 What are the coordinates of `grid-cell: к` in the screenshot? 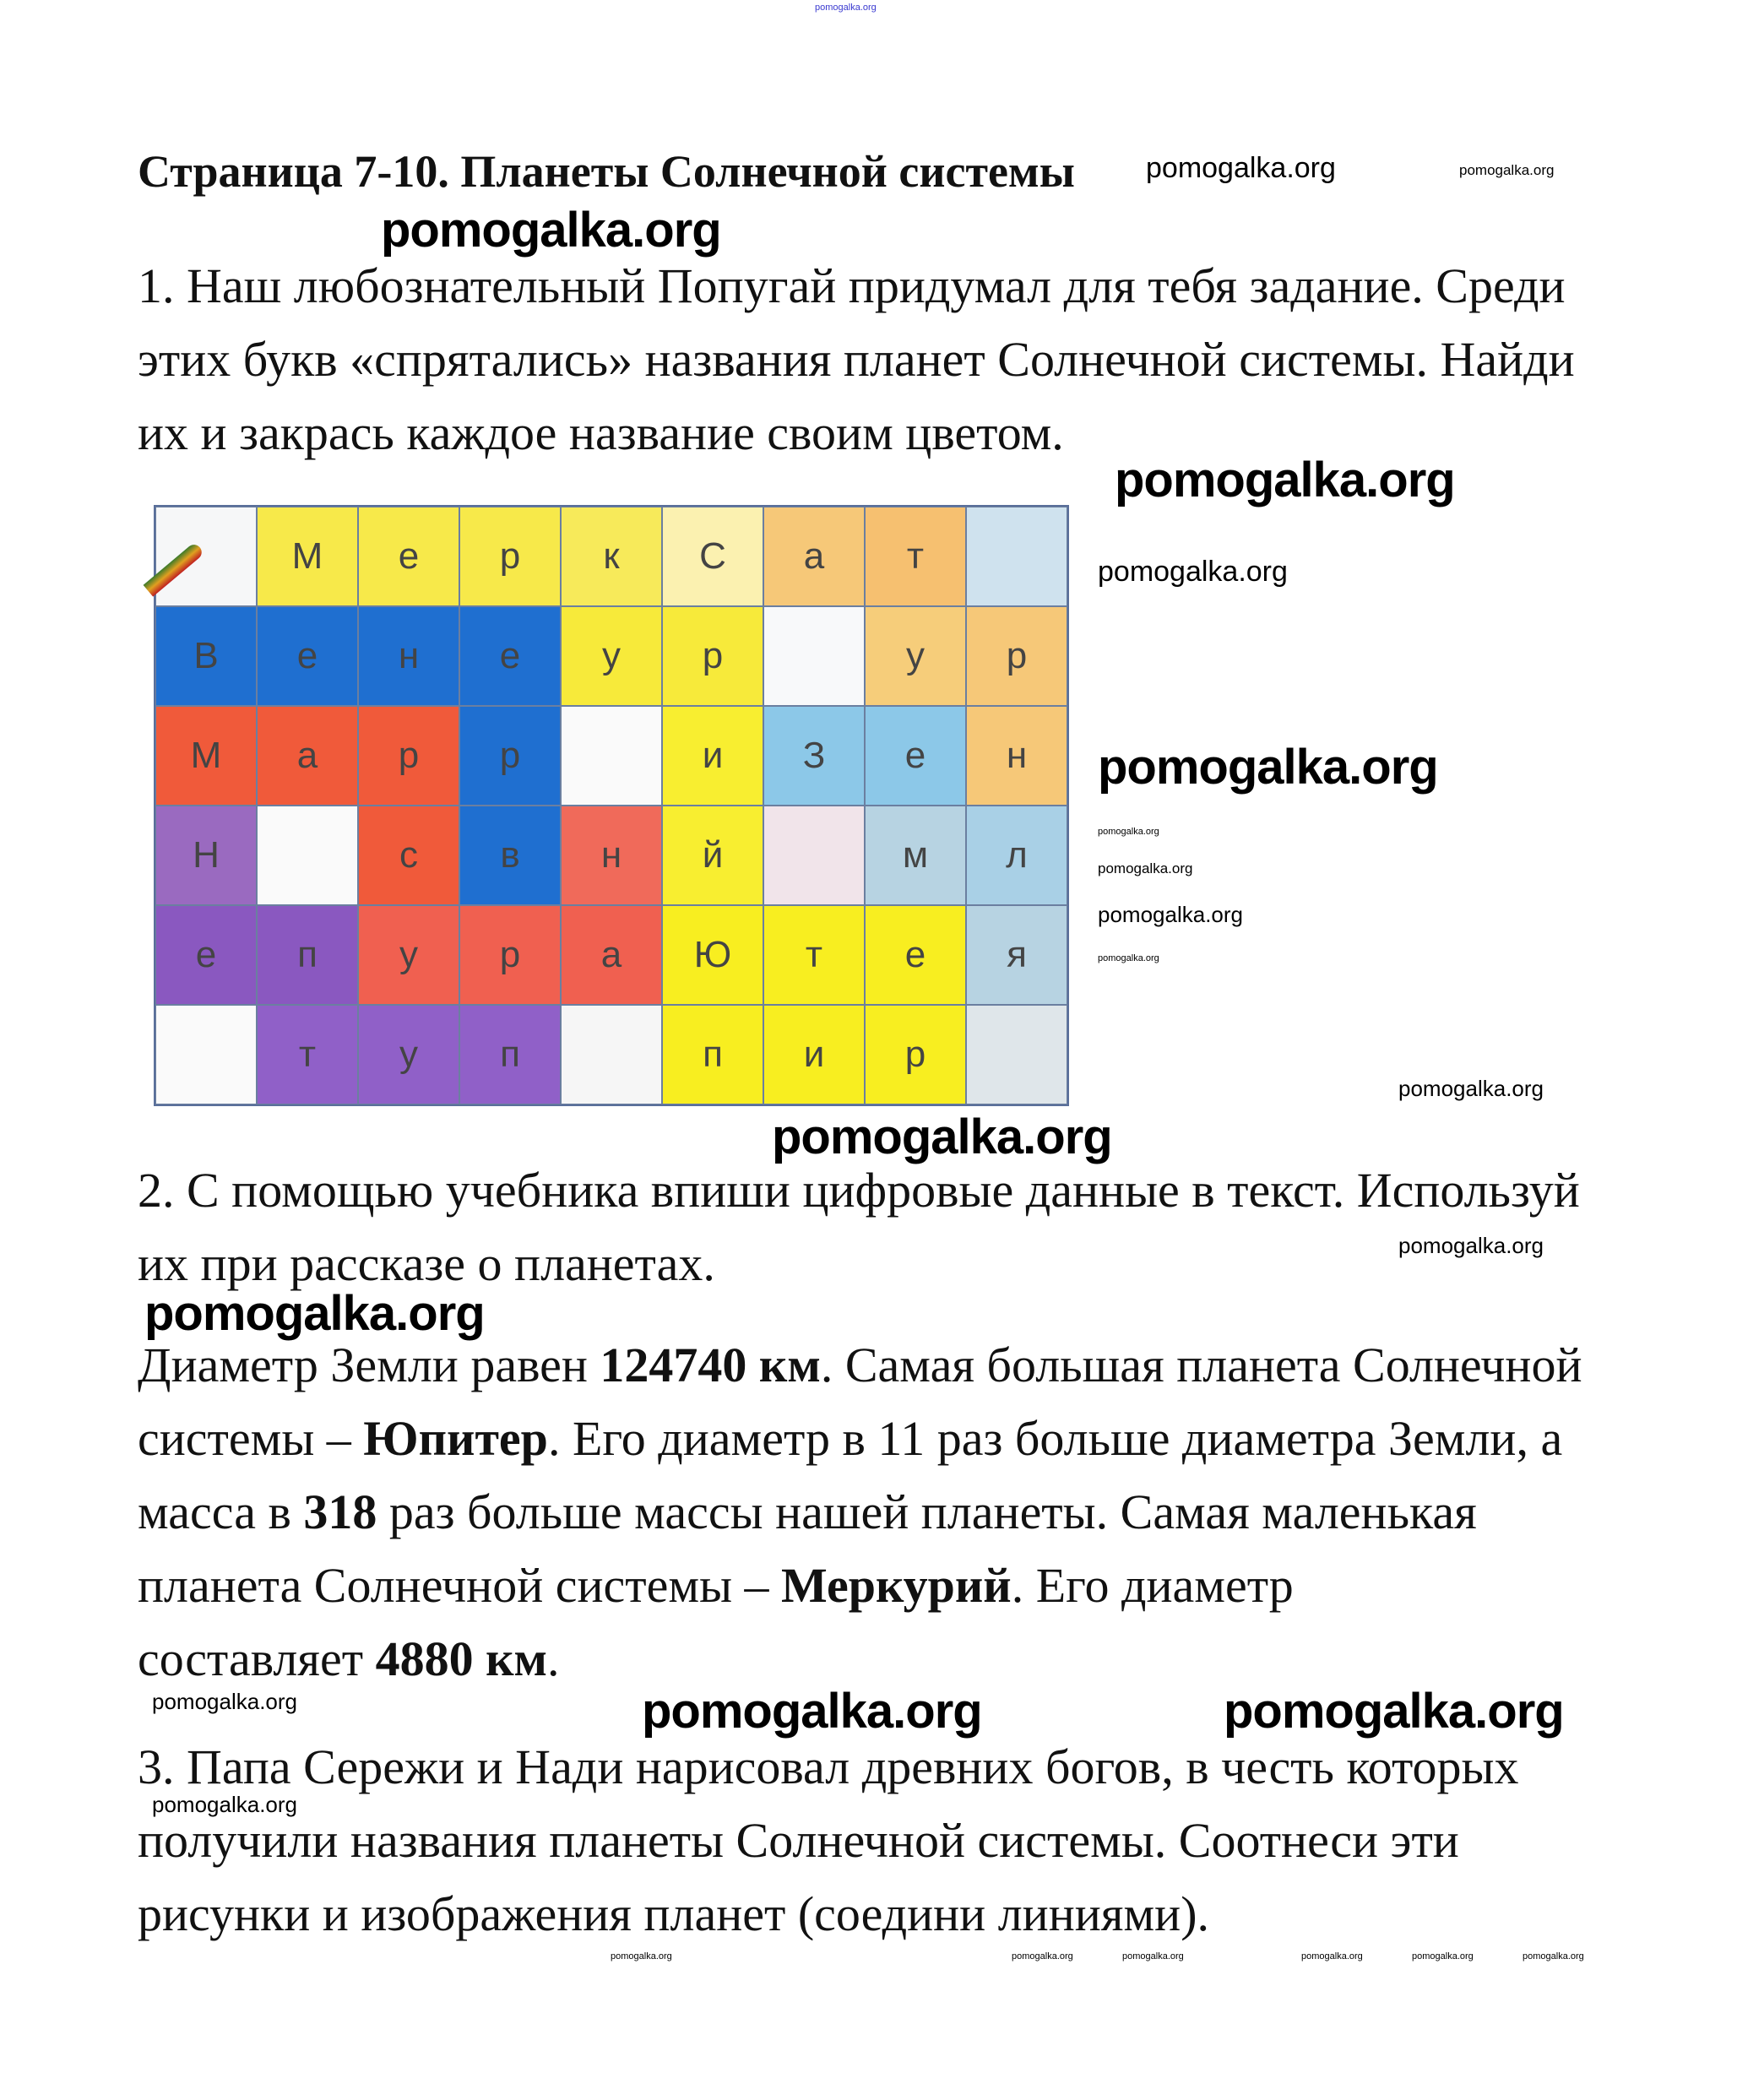 It's located at (611, 557).